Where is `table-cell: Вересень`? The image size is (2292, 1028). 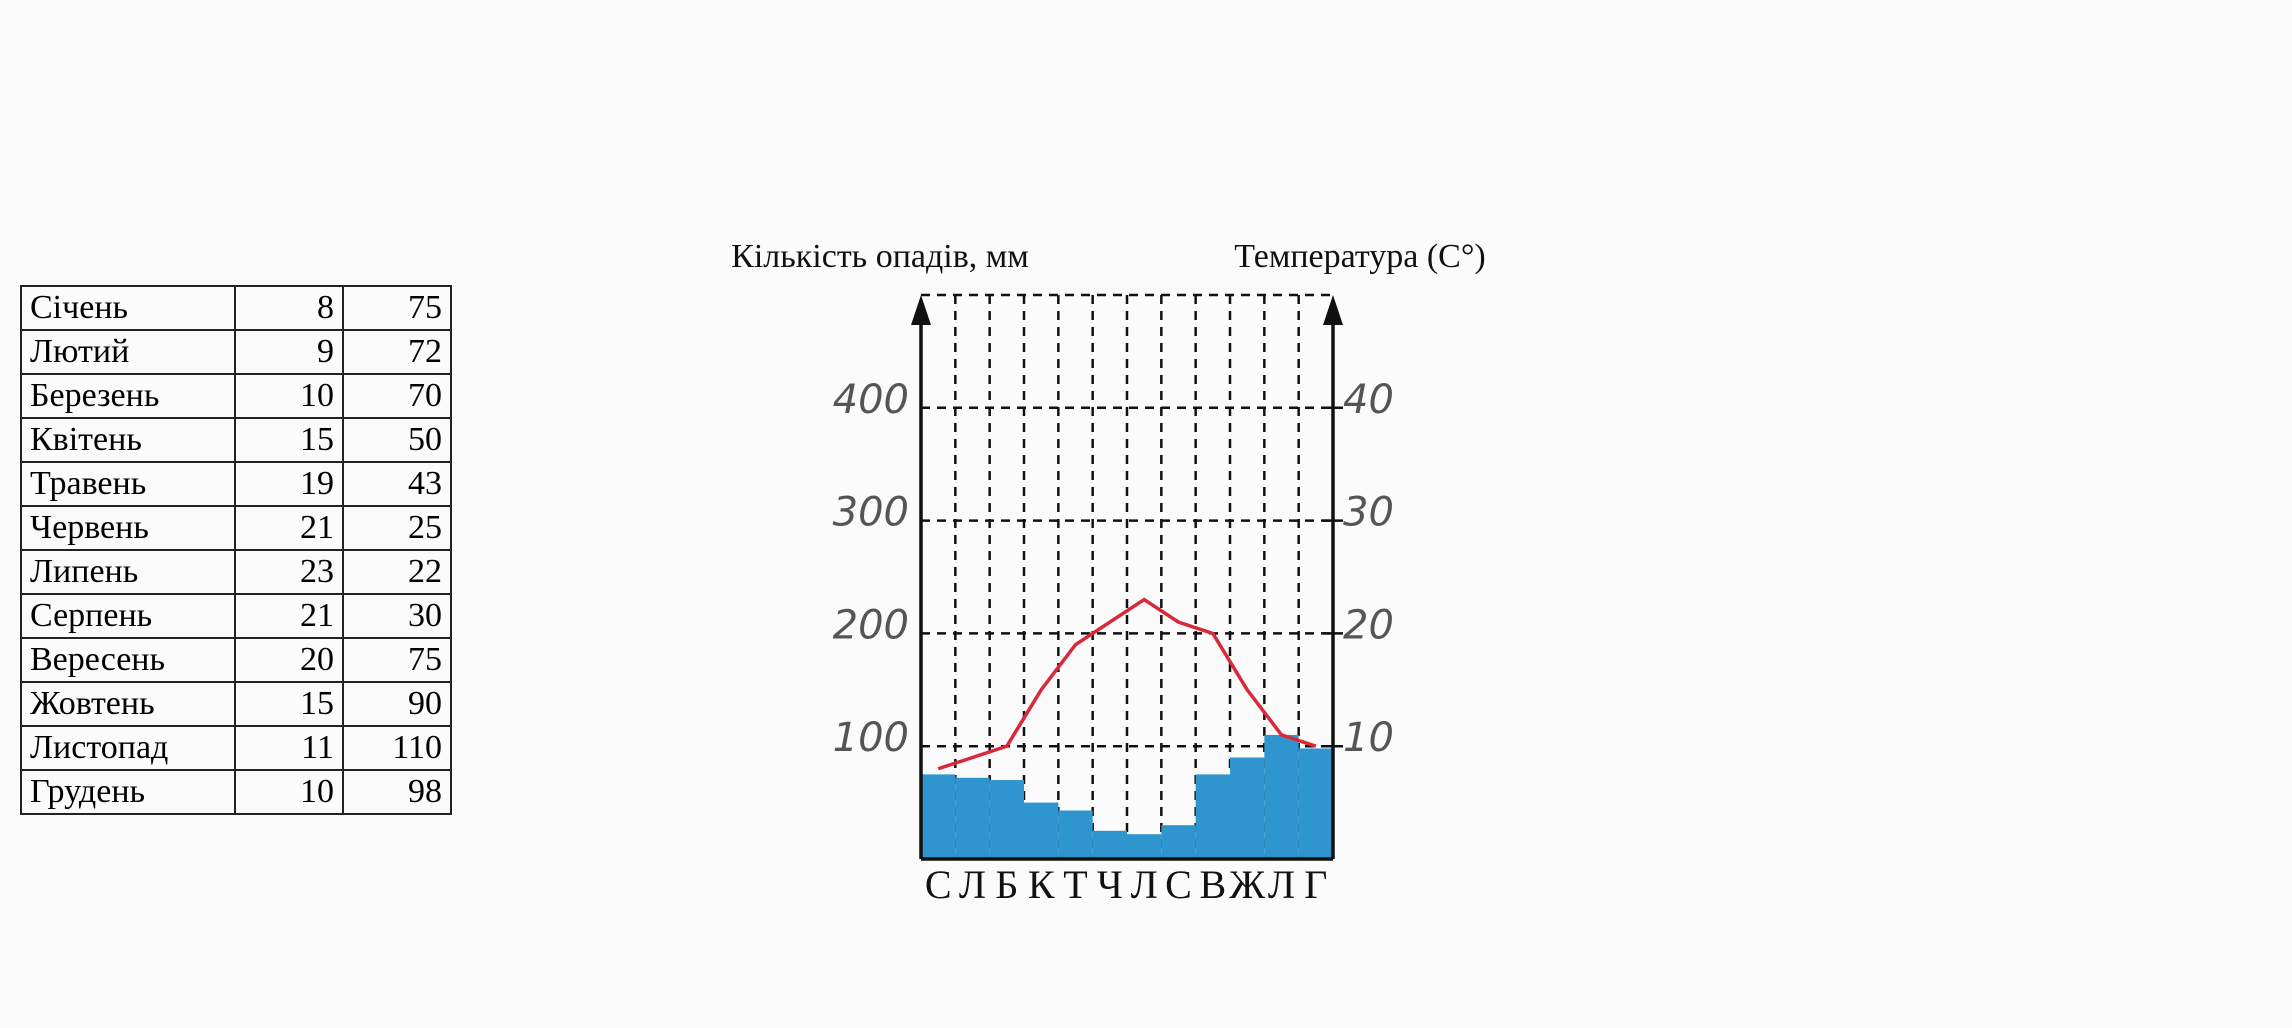
table-cell: Вересень is located at coordinates (128, 660).